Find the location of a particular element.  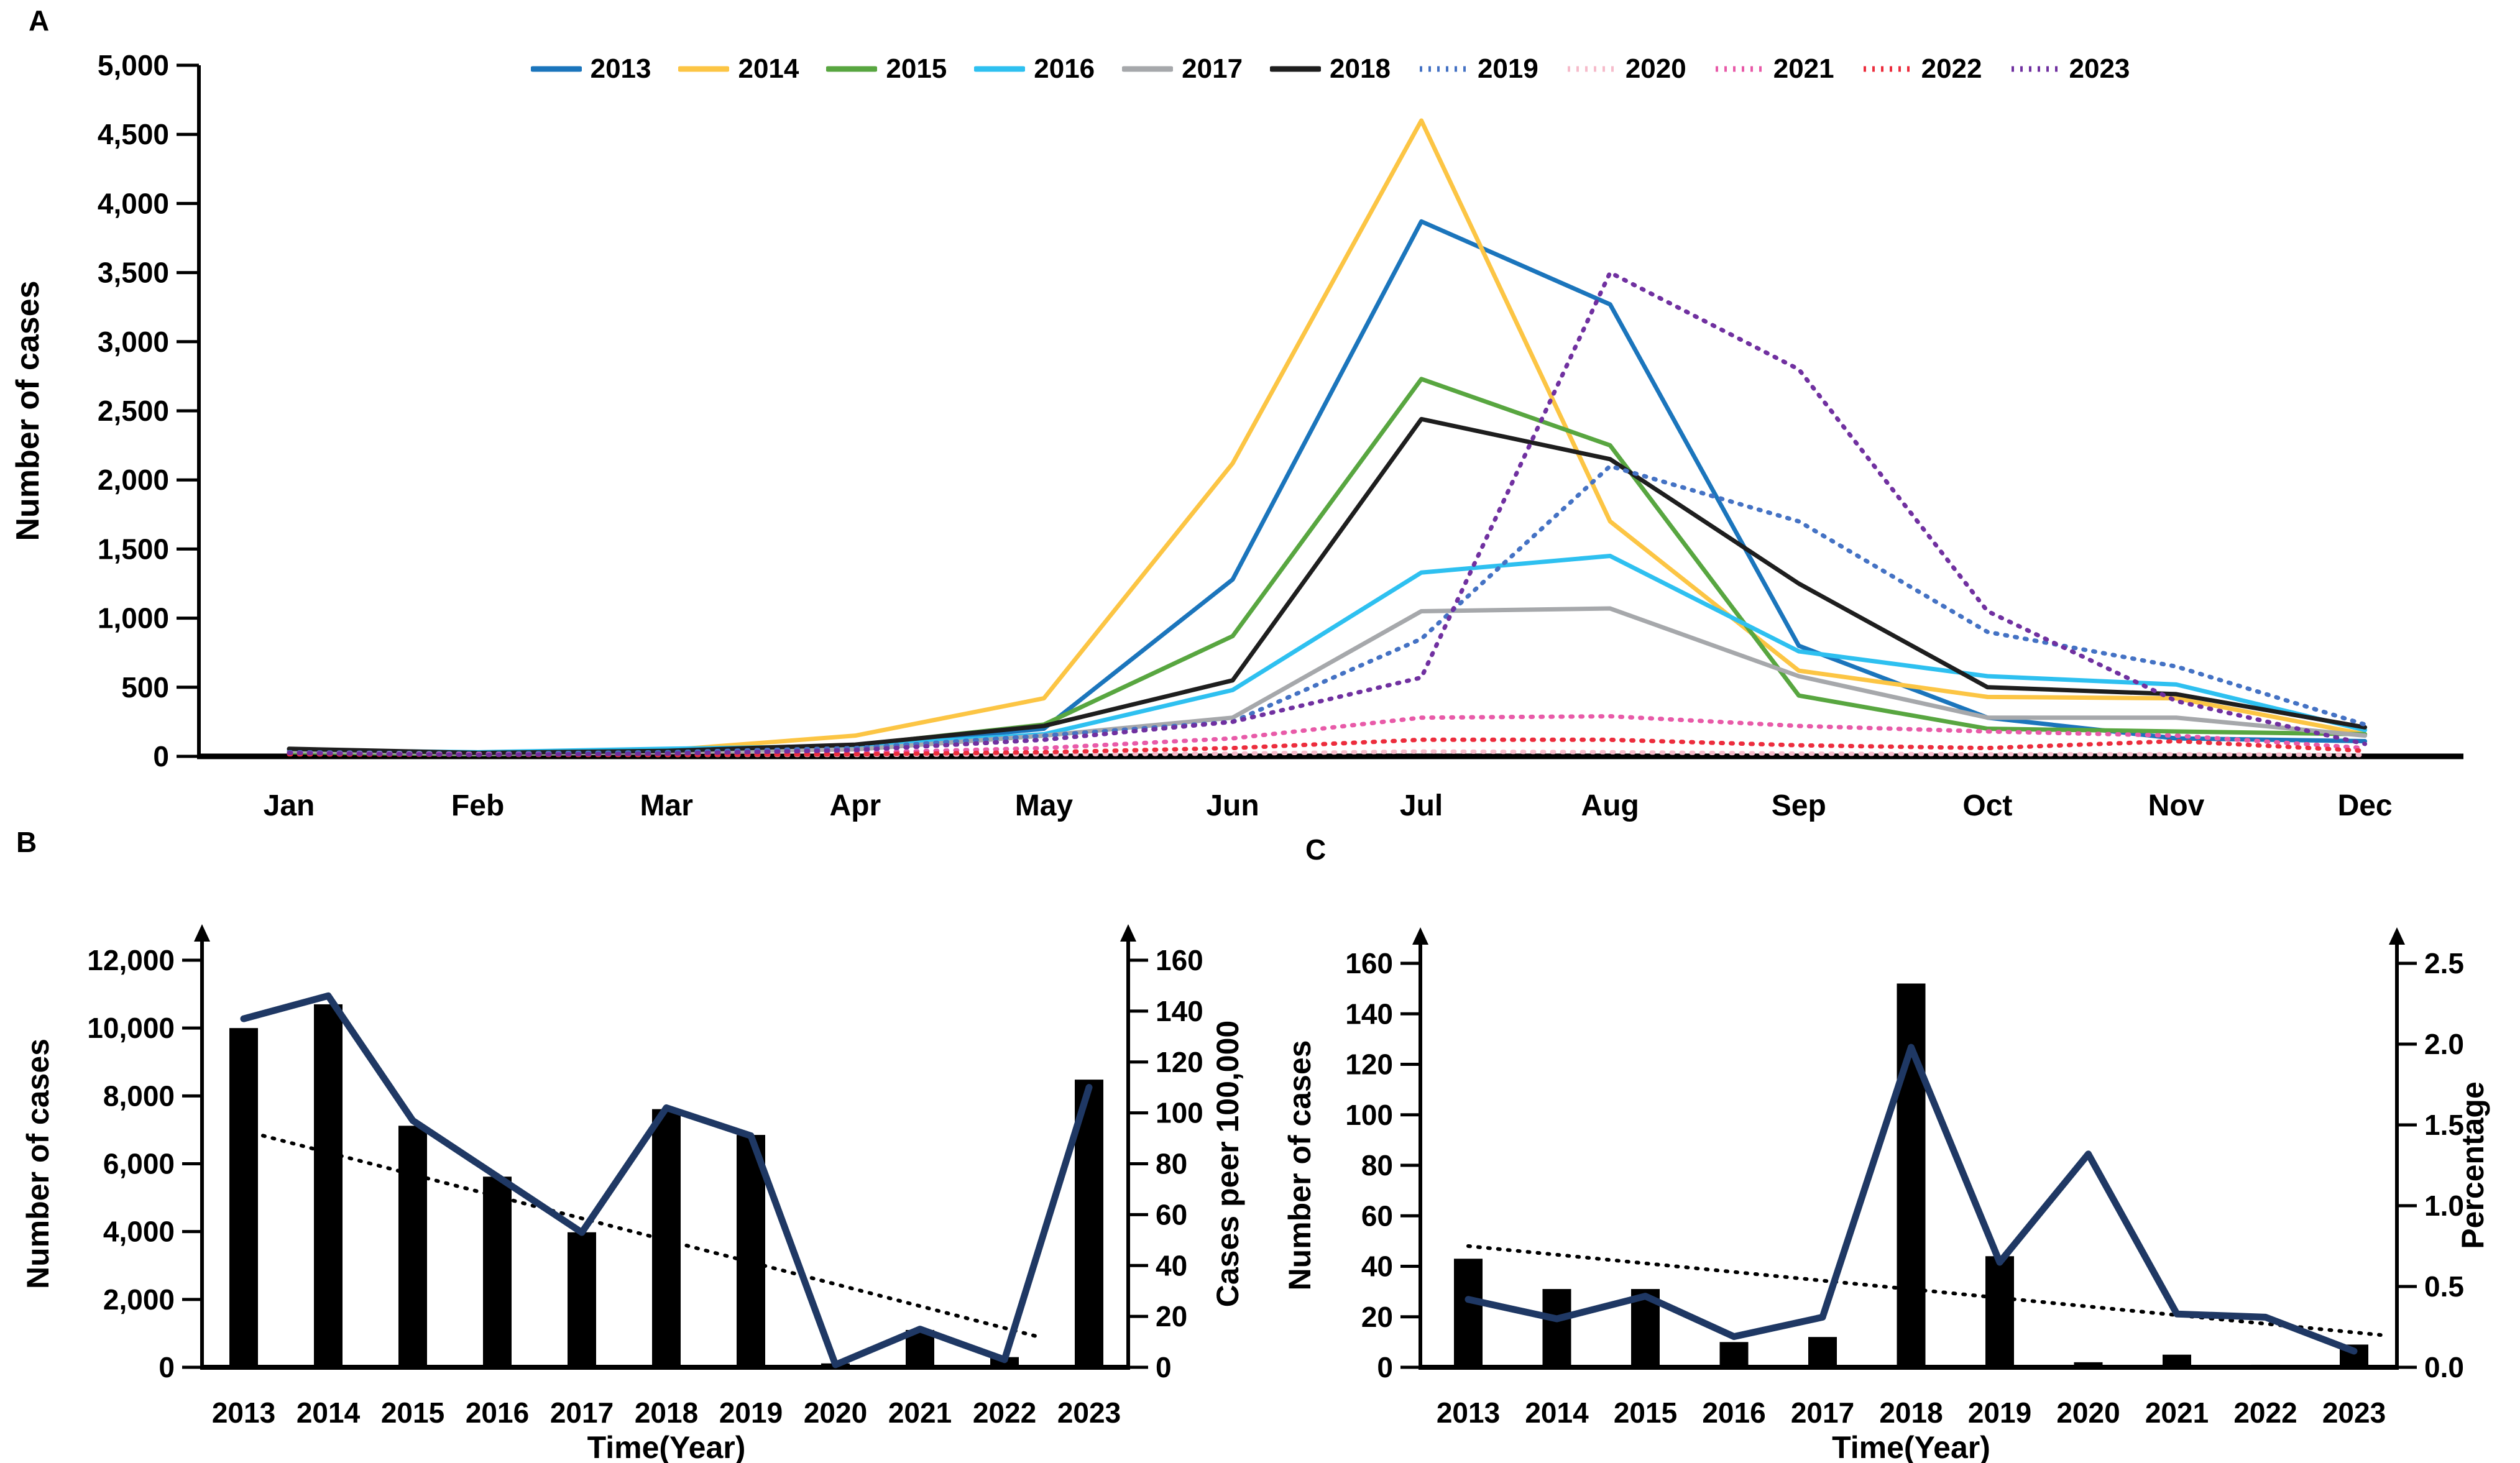

b-left-tick-label: 0 is located at coordinates (167, 1367).